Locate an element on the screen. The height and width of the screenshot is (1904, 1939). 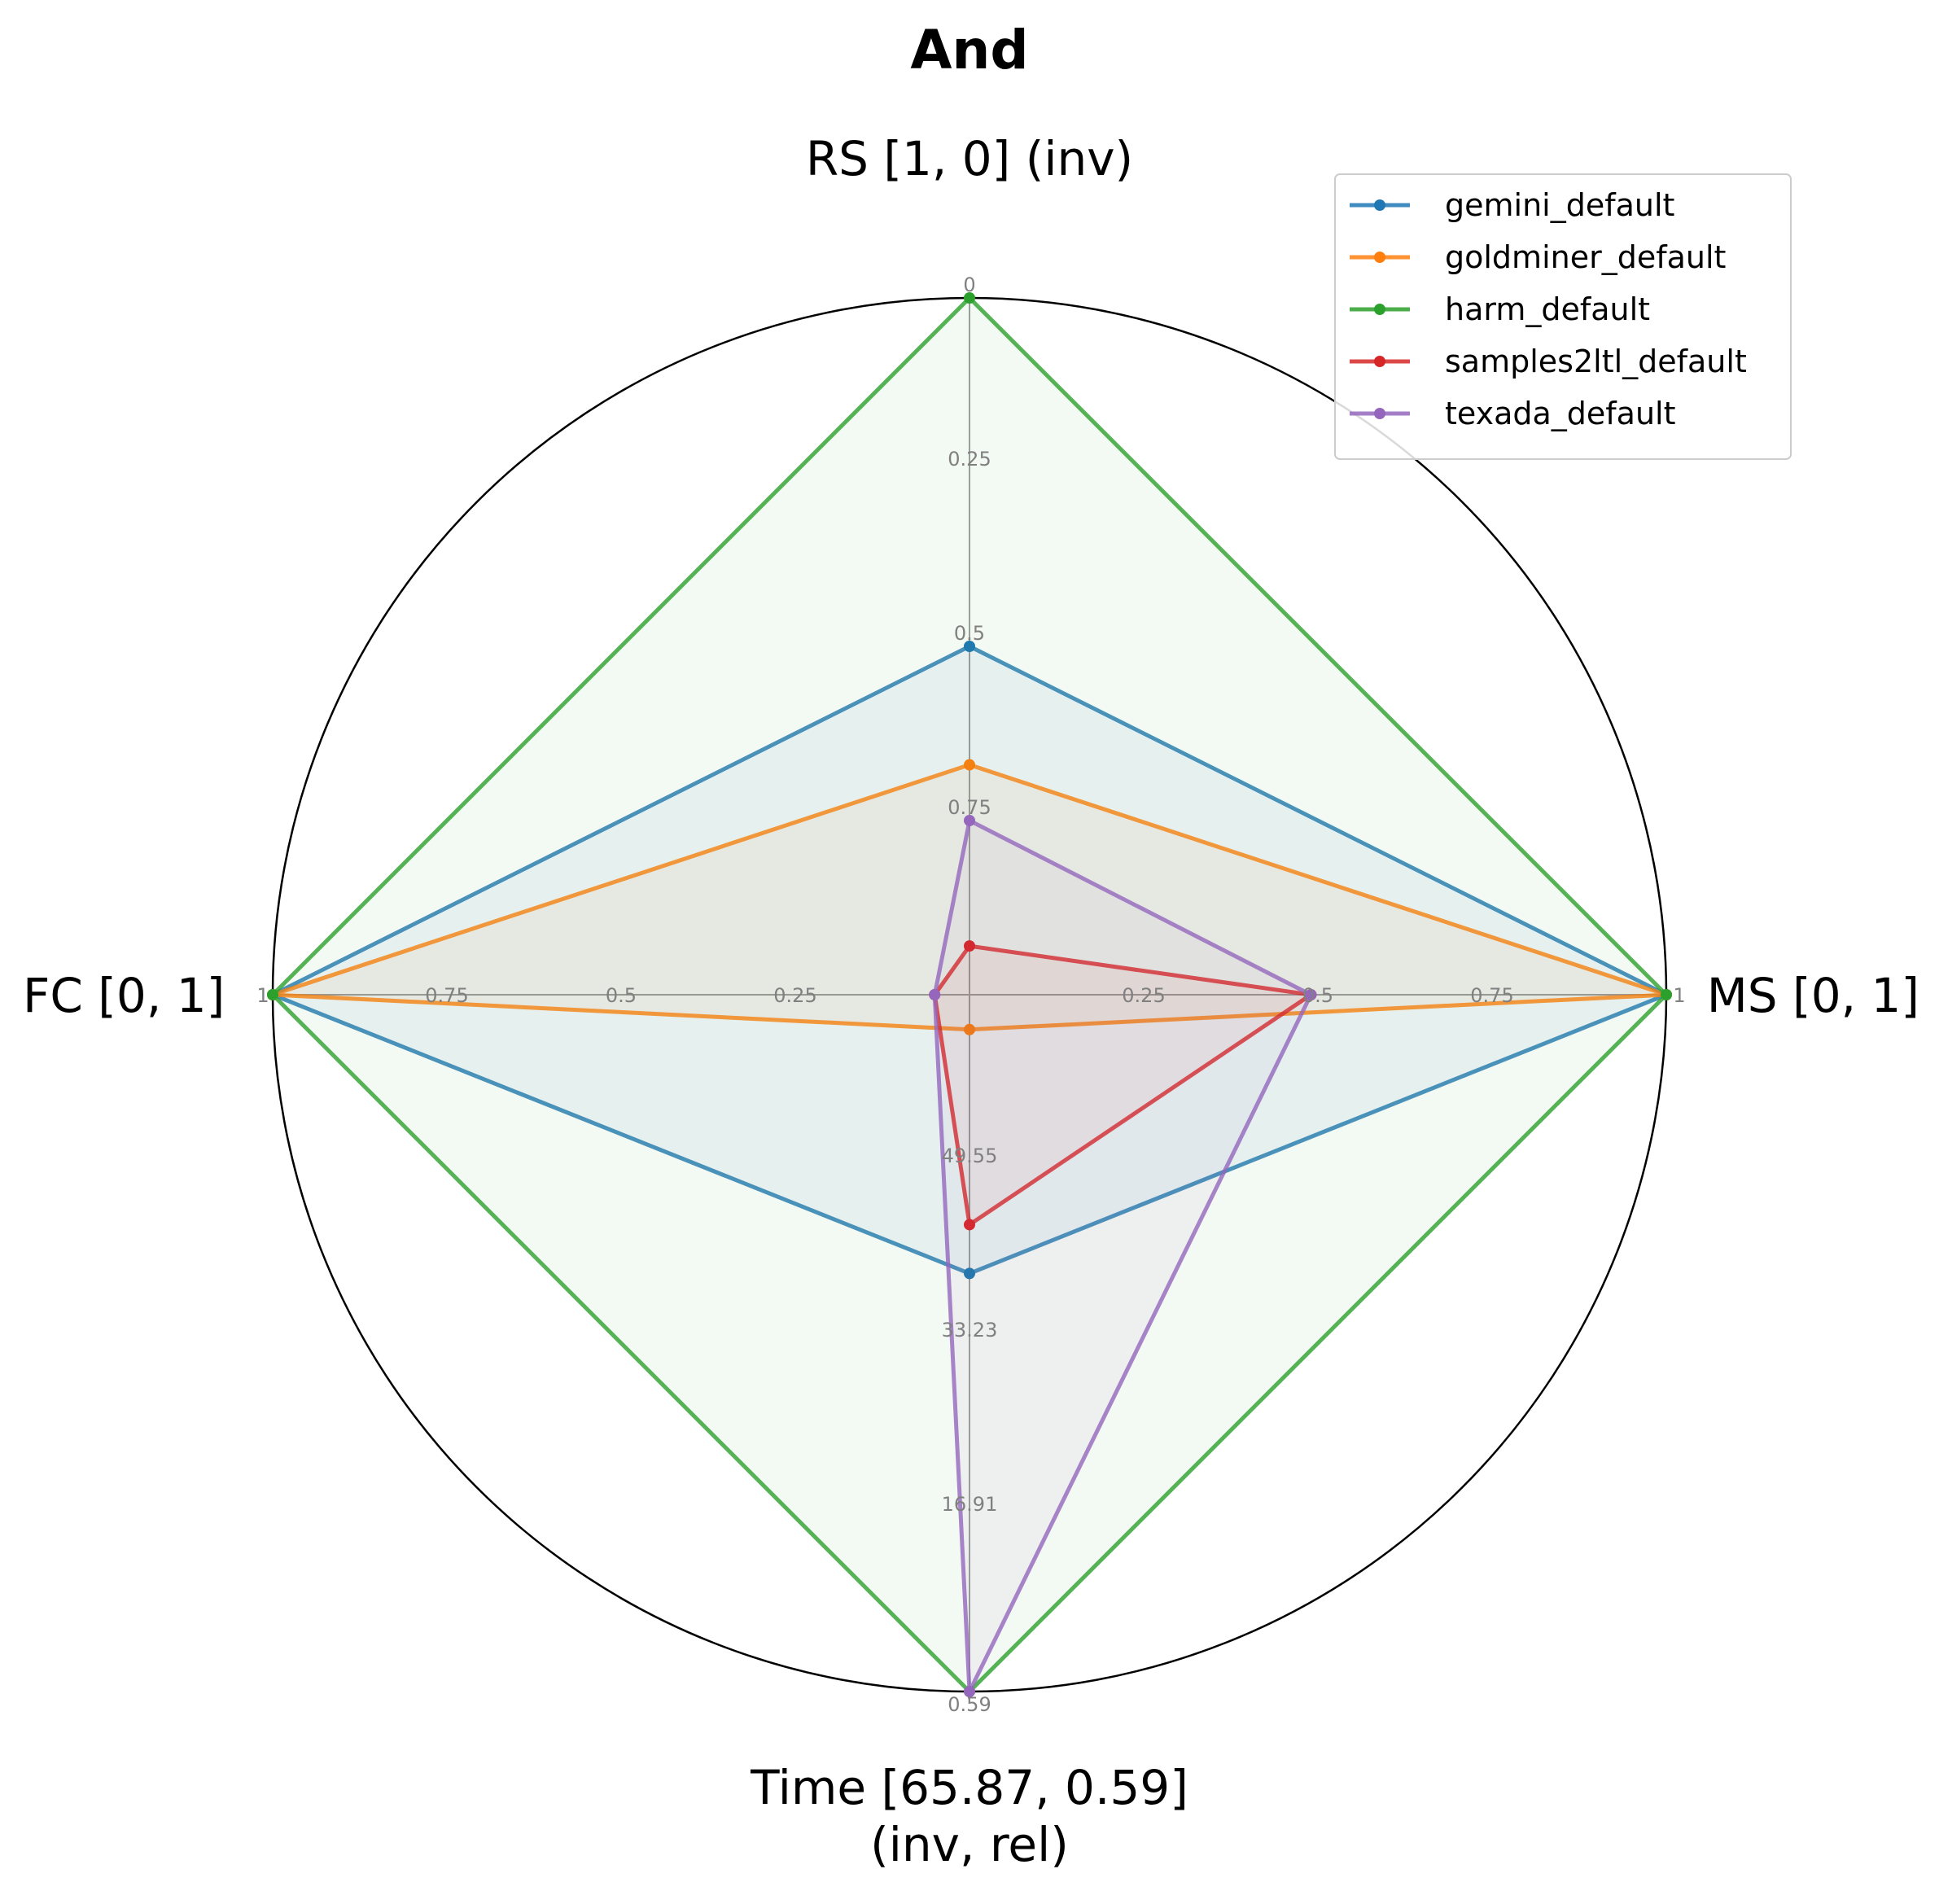
tick-time-2: 16.91 is located at coordinates (970, 1505).